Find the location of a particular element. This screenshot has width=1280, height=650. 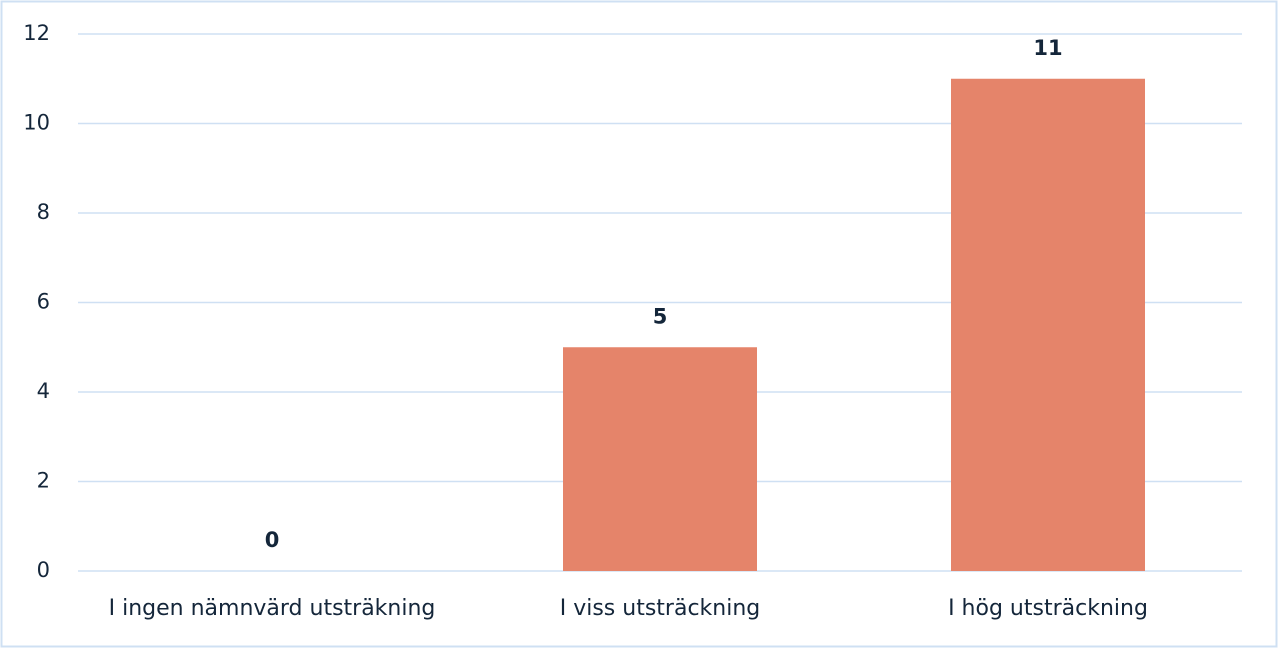

y-tick-label: 12 is located at coordinates (36, 33).